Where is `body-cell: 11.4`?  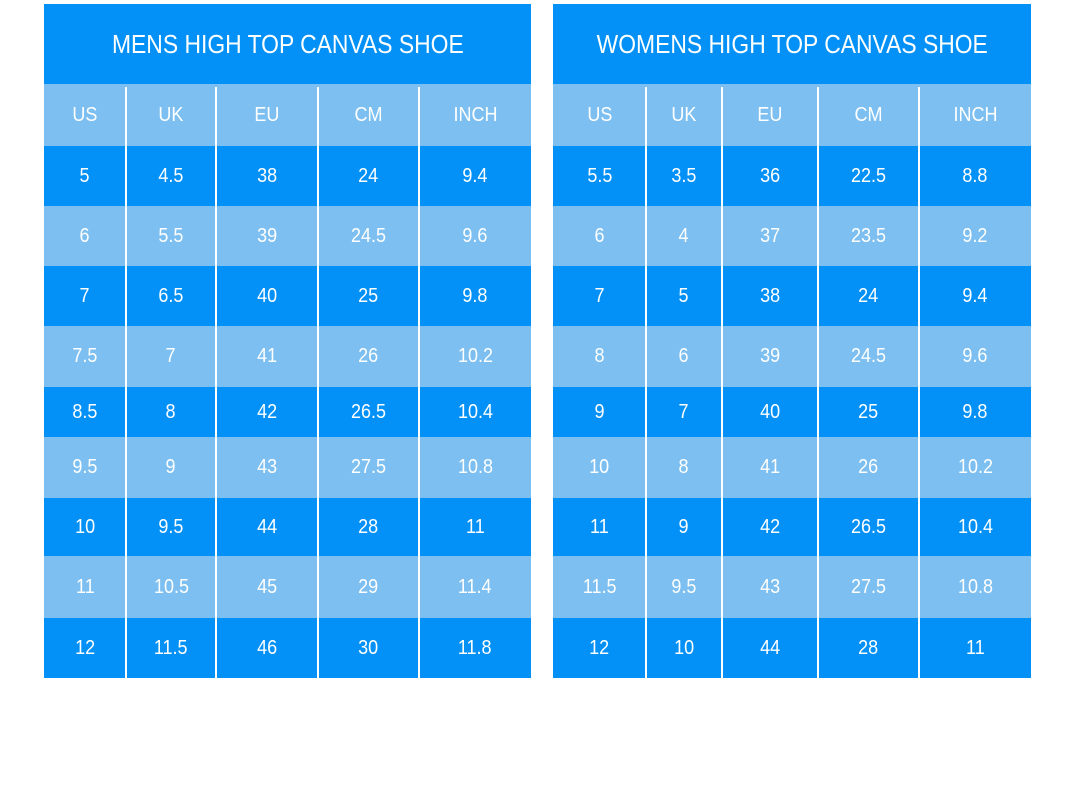 body-cell: 11.4 is located at coordinates (475, 587).